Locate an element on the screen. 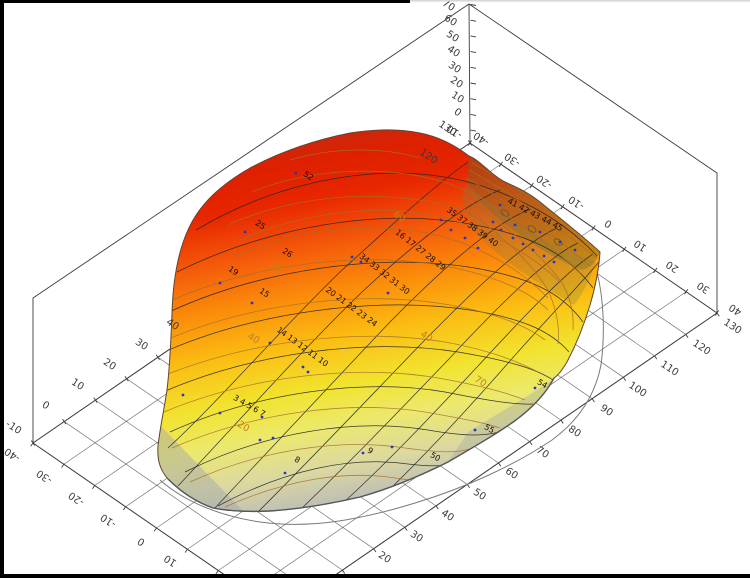 This screenshot has width=750, height=578. band-ellipse-marks is located at coordinates (531, 227).